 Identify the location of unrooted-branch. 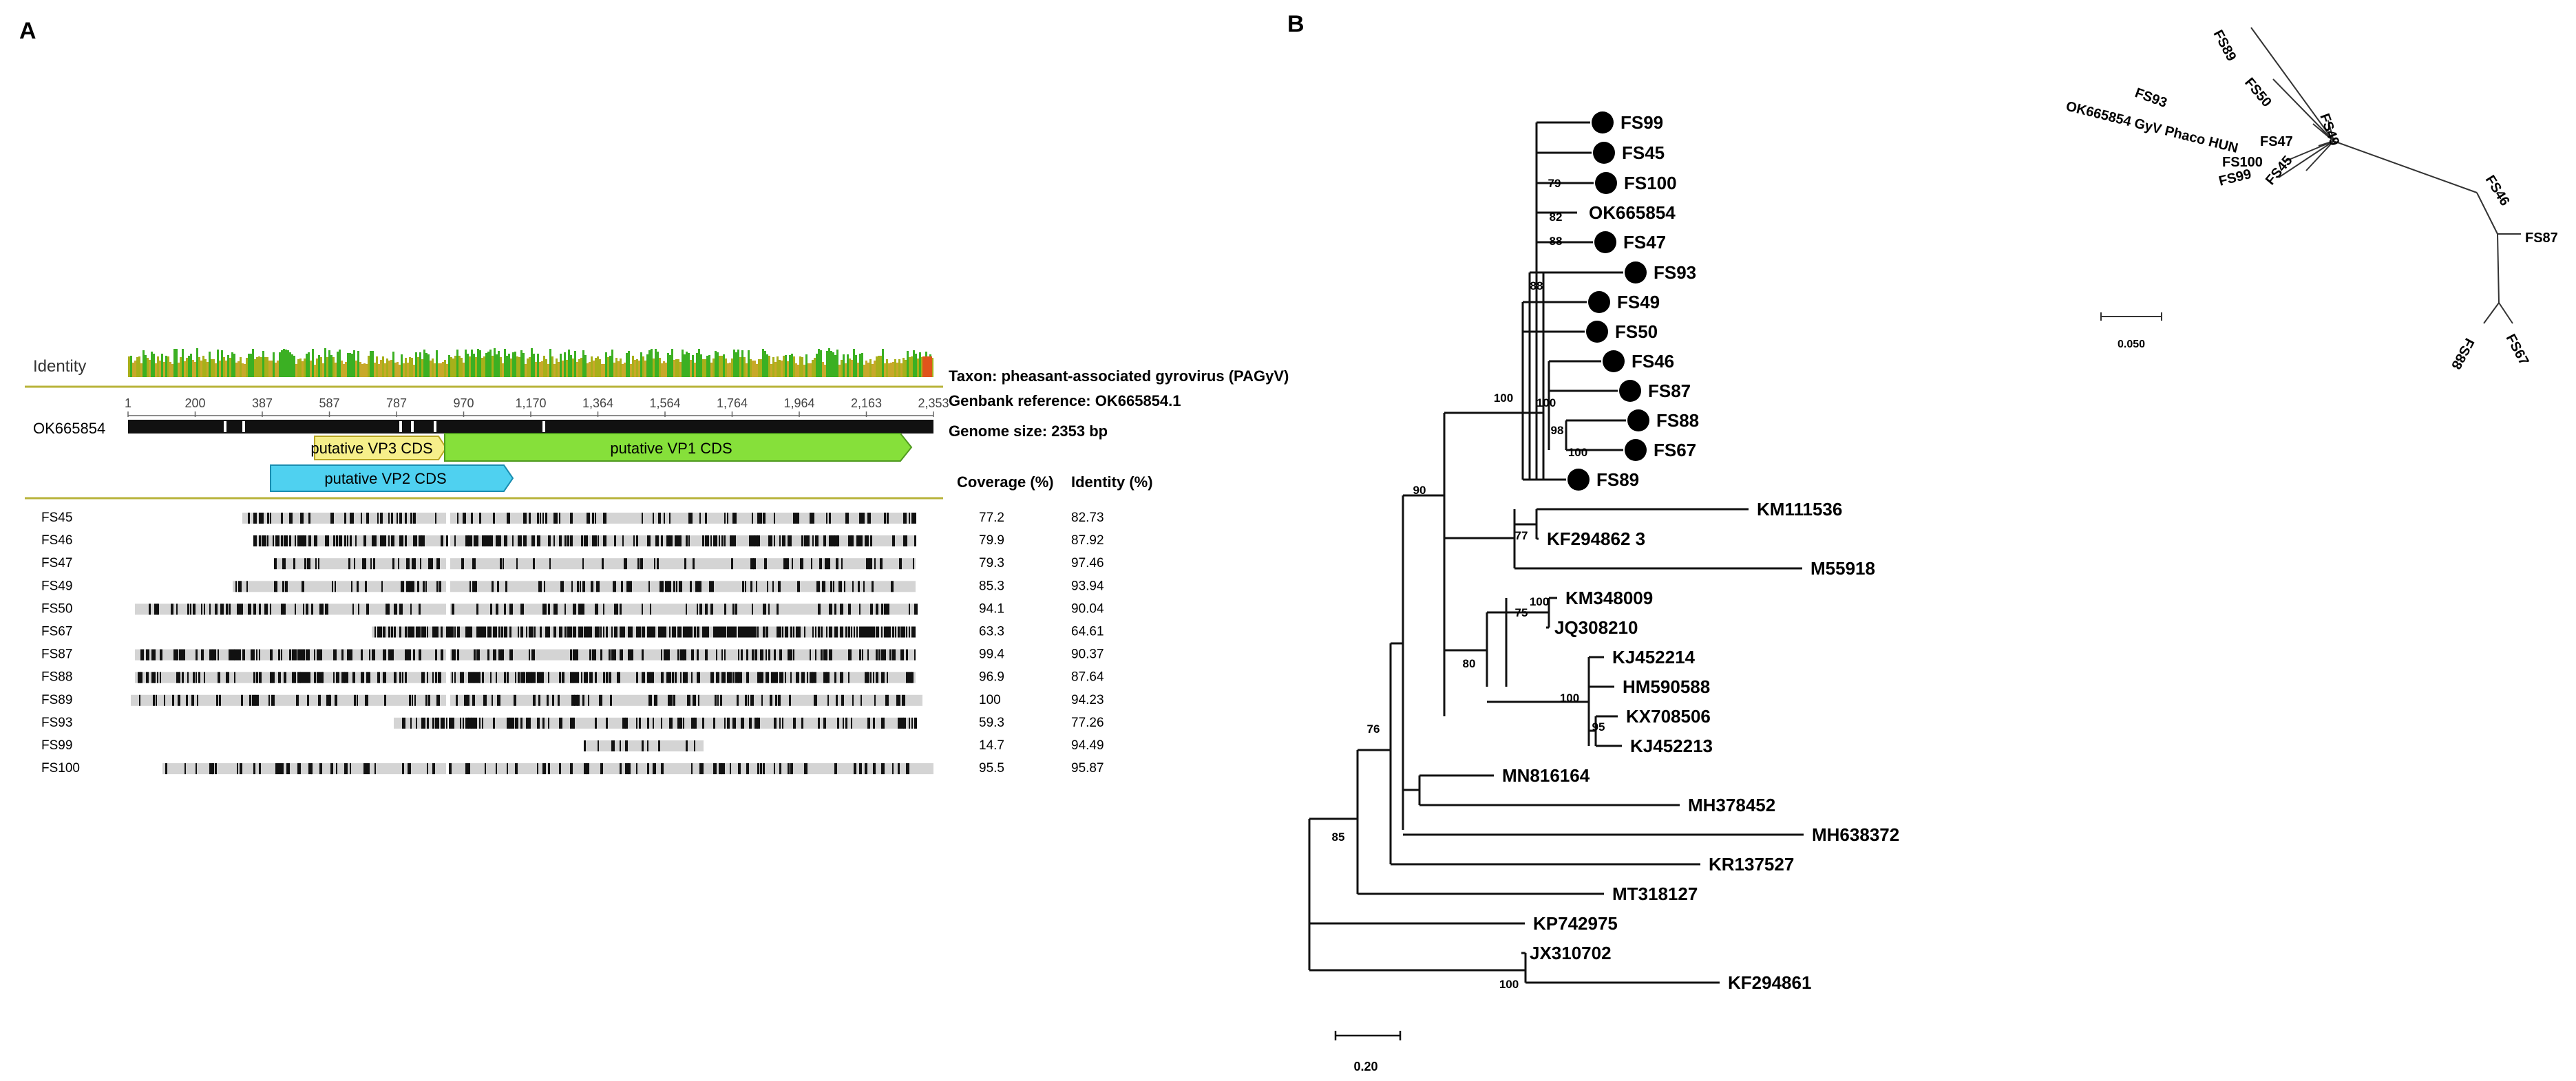
(2309, 151).